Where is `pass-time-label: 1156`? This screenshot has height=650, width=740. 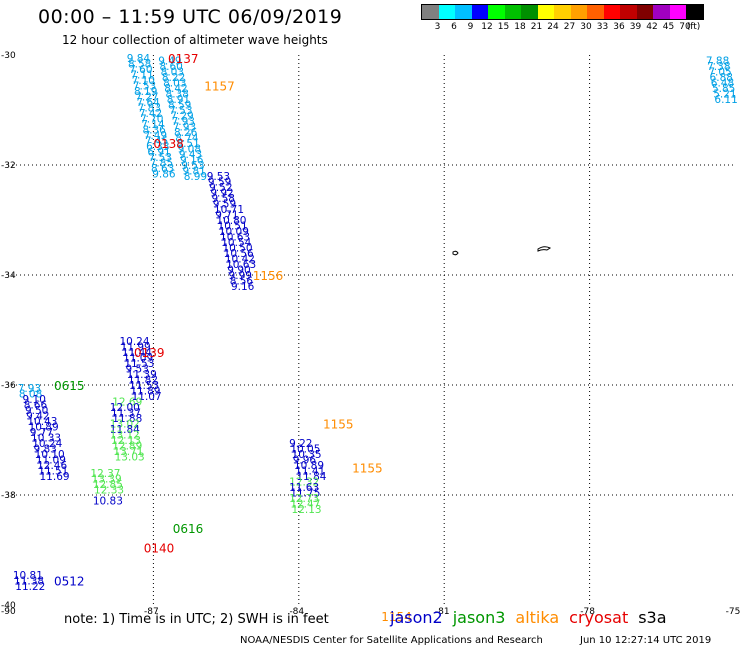
pass-time-label: 1156 is located at coordinates (268, 276).